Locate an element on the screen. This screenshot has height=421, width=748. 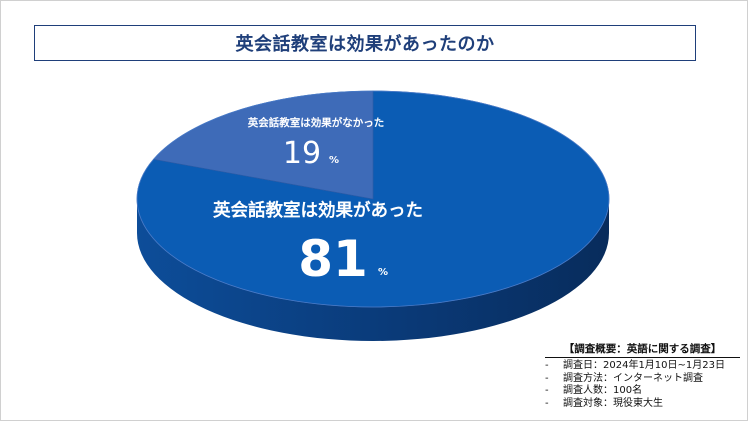
slice-label: 英会話教室は効果があった is located at coordinates (318, 210).